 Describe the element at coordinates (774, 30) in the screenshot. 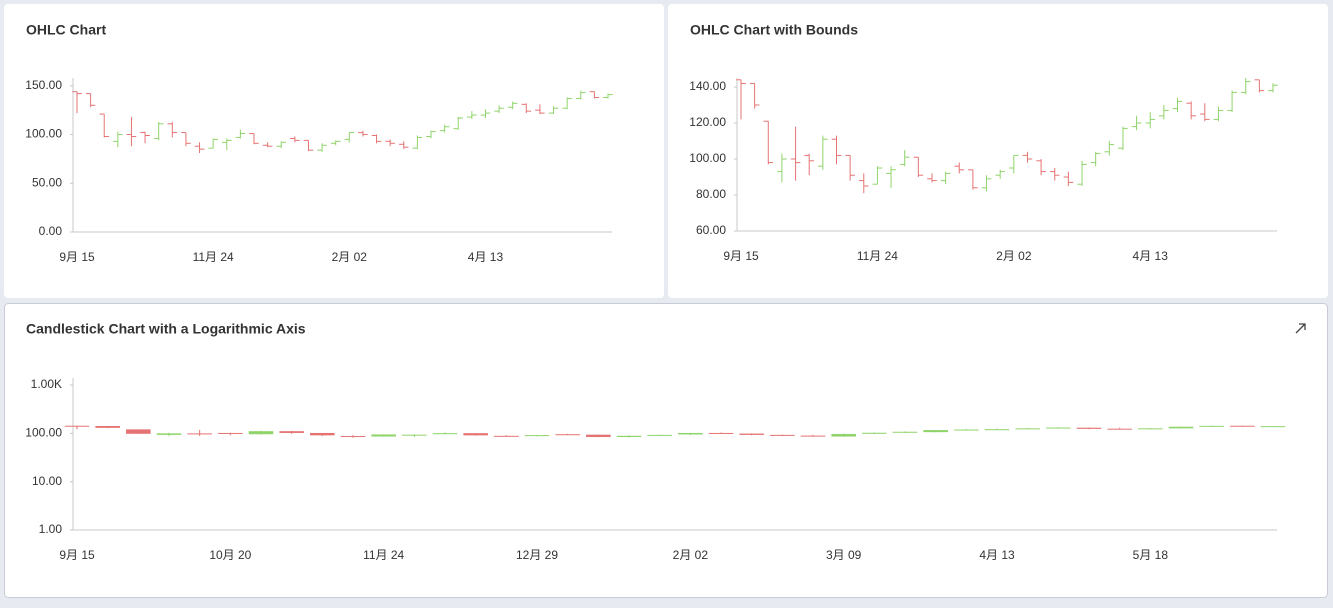

I see `chart-title: OHLC Chart with Bounds` at that location.